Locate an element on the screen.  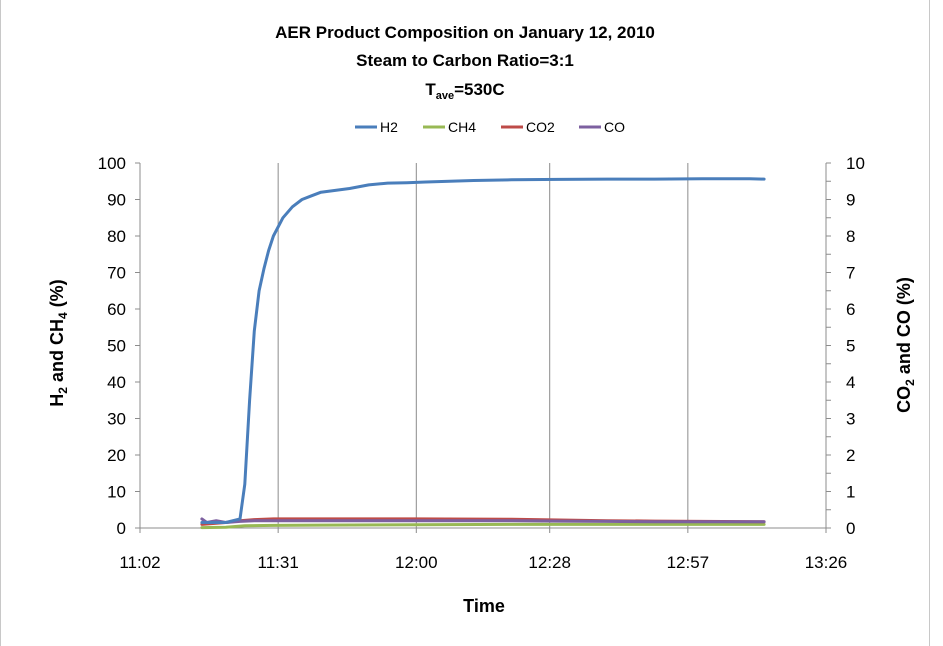
y-right-tick-label: 10 is located at coordinates (855, 163).